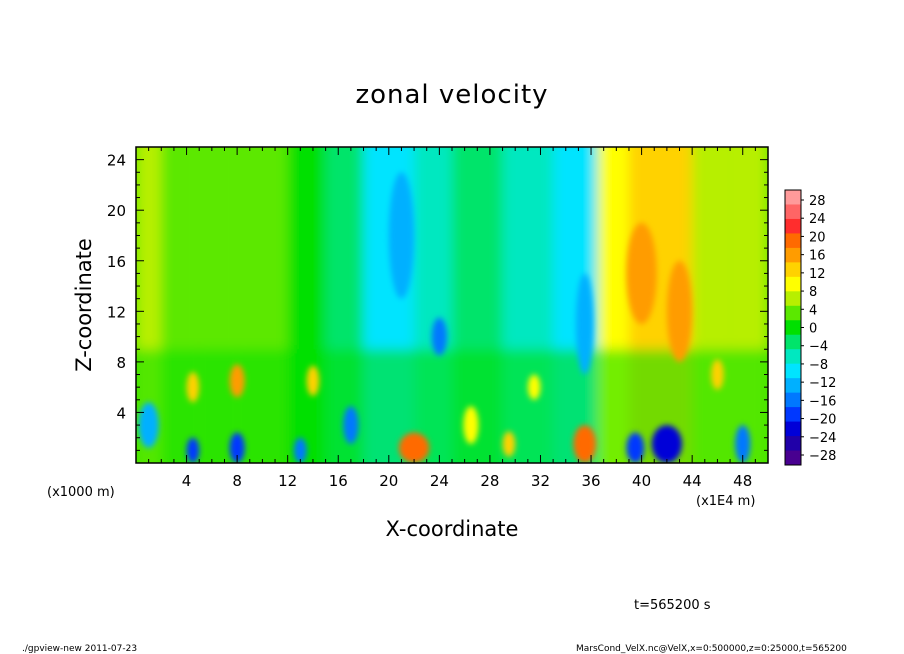 The height and width of the screenshot is (654, 904). What do you see at coordinates (79, 649) in the screenshot?
I see `footer-left: ./gpview-new 2011-07-23` at bounding box center [79, 649].